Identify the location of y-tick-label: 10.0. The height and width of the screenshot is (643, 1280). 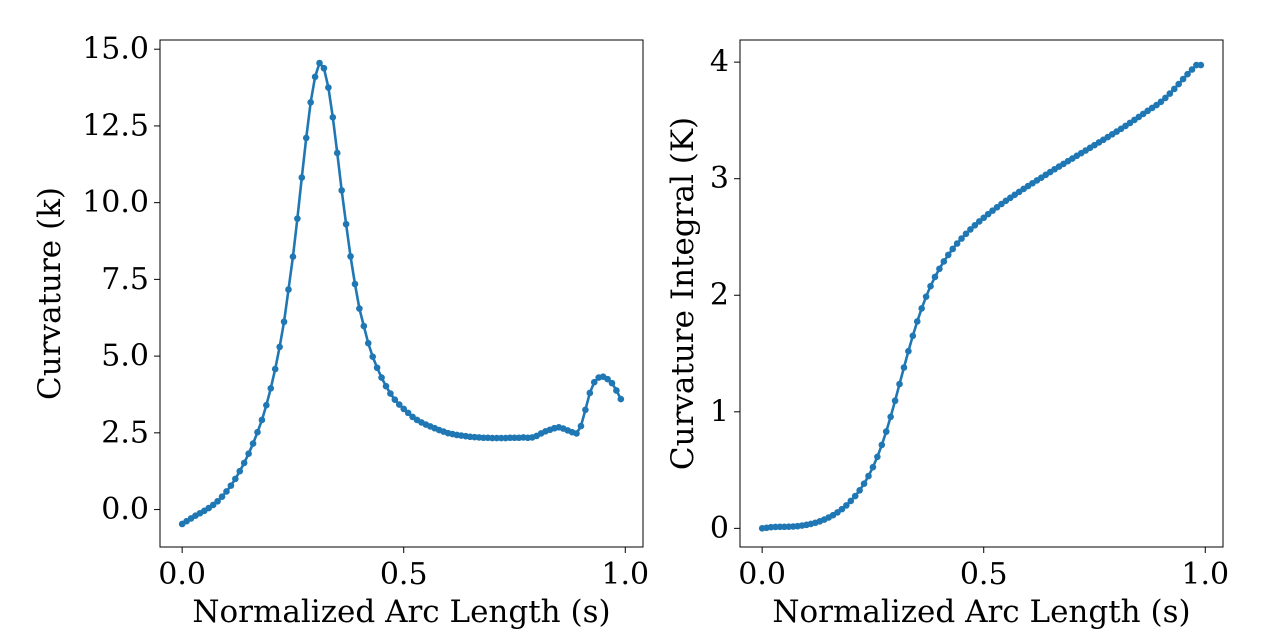
(115, 202).